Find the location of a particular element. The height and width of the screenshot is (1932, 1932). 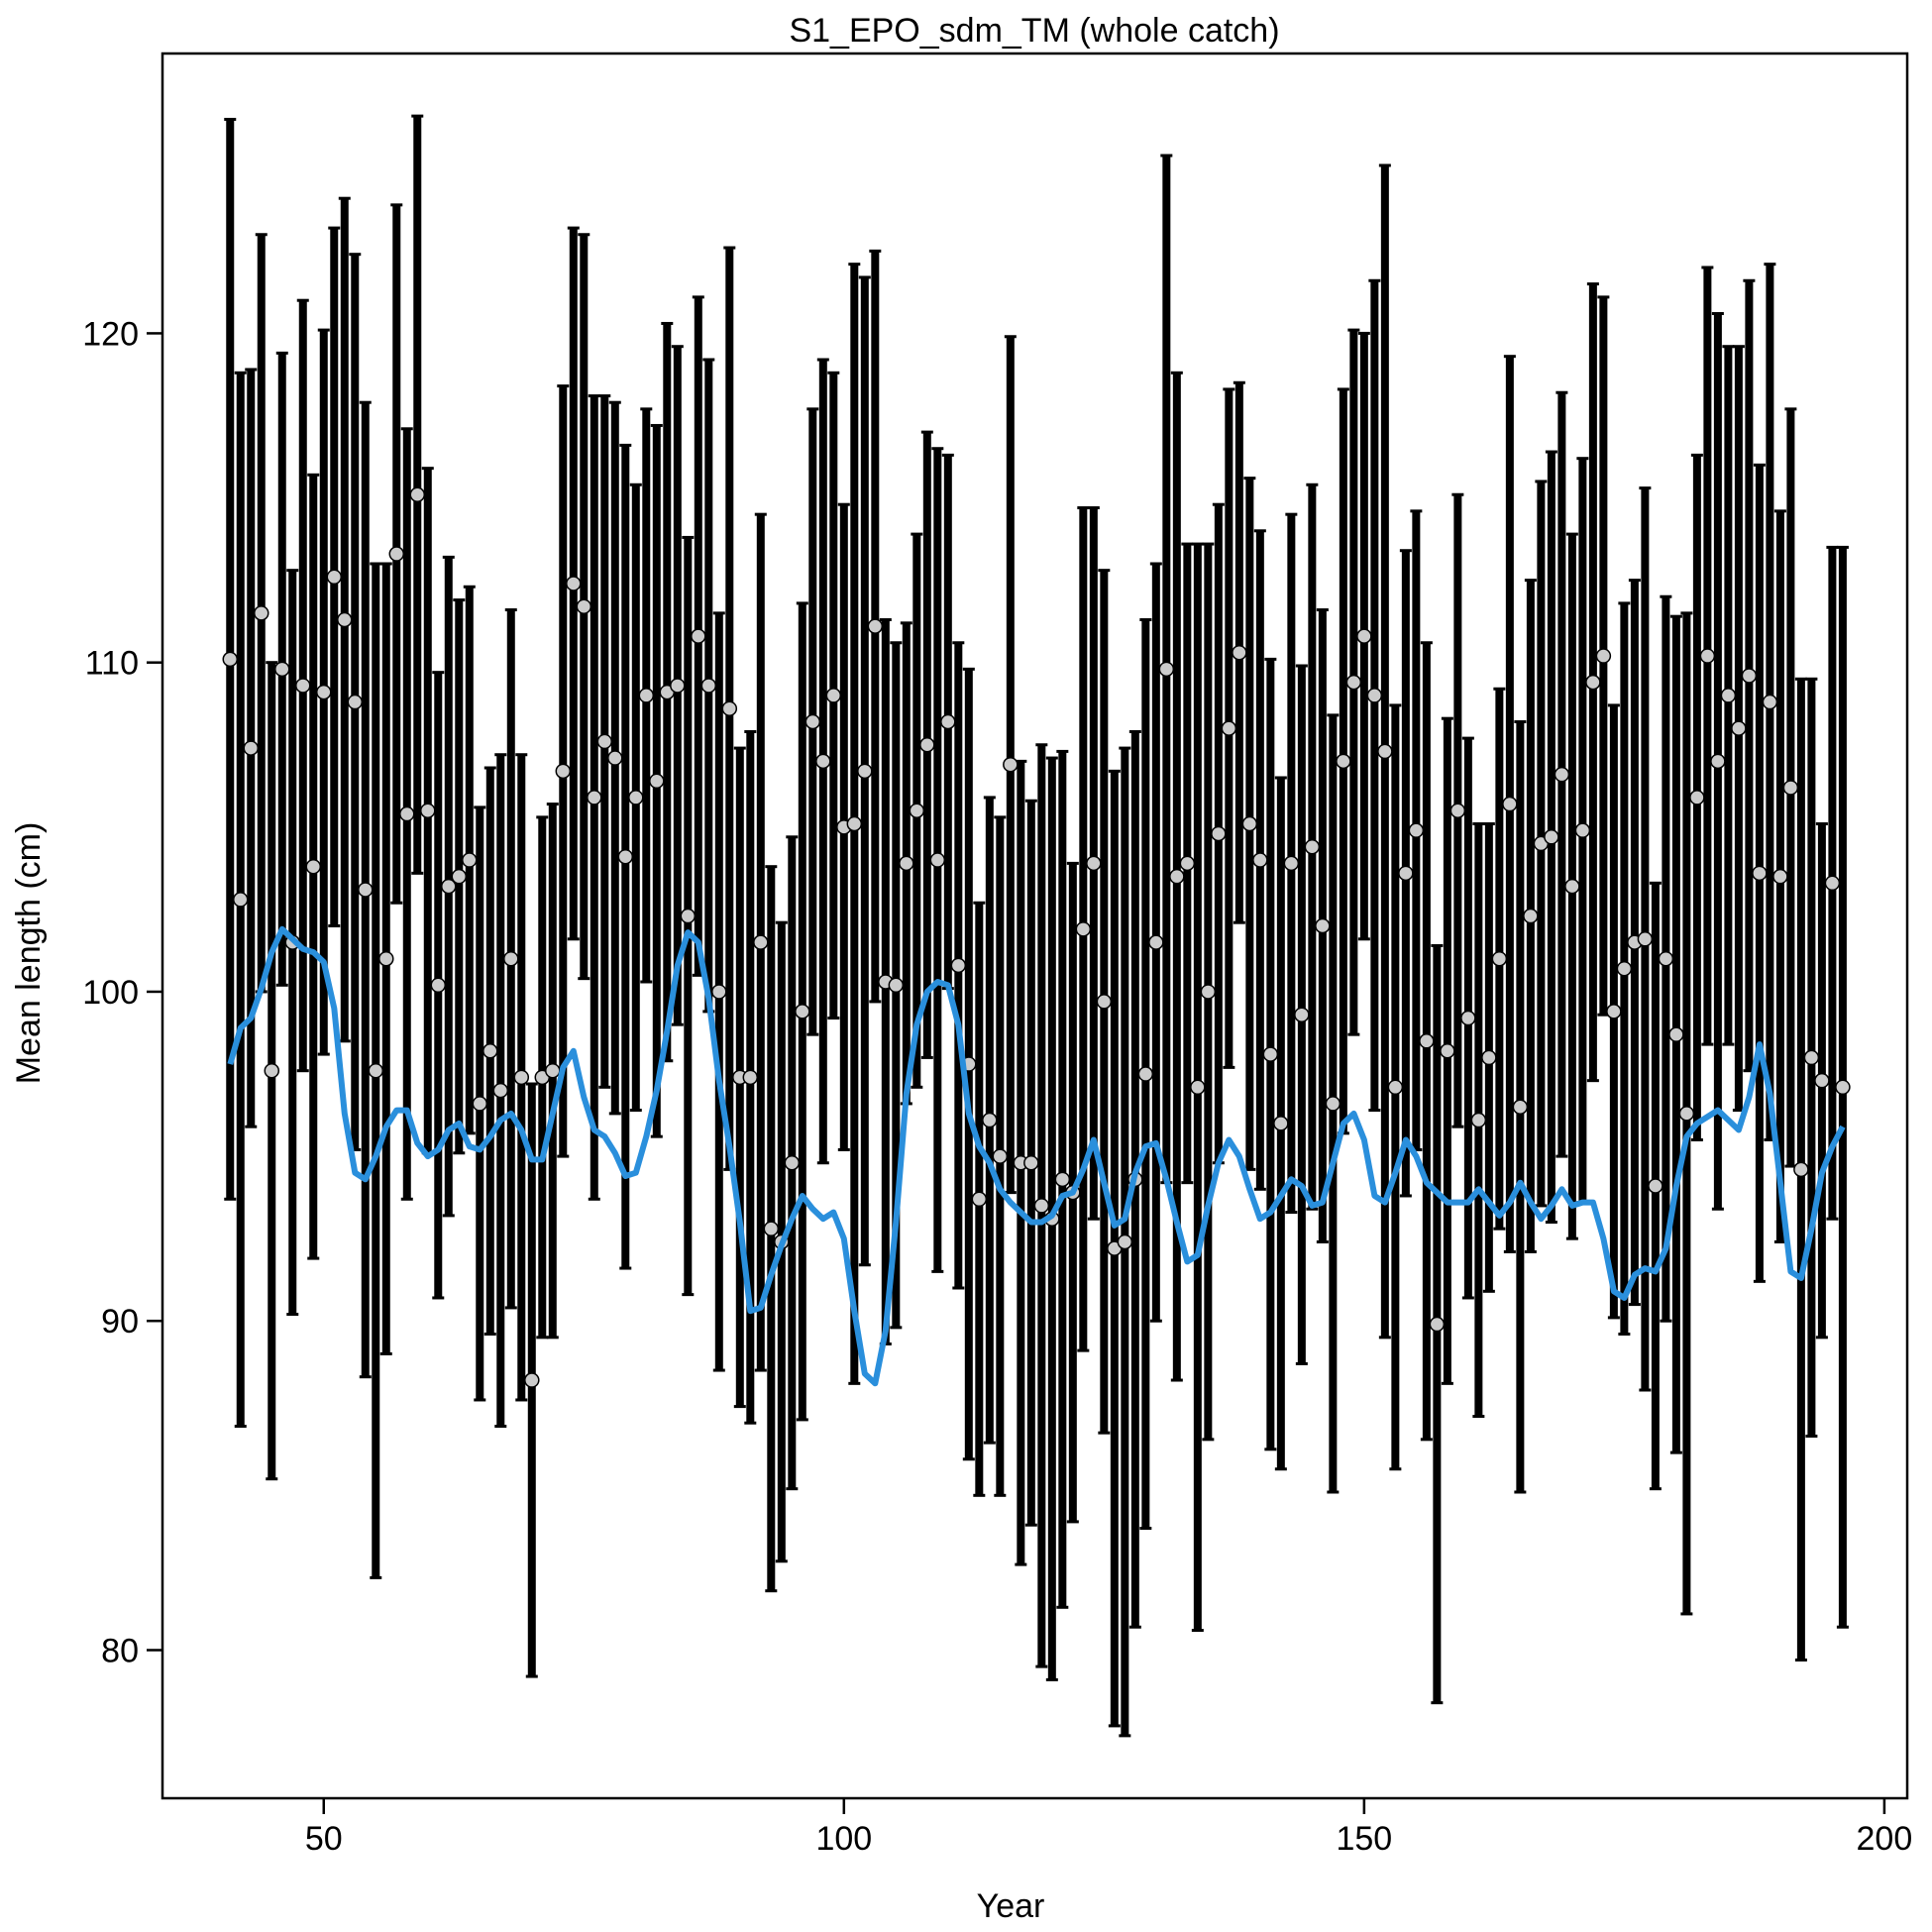

x-axis-label: Year is located at coordinates (1011, 1906).